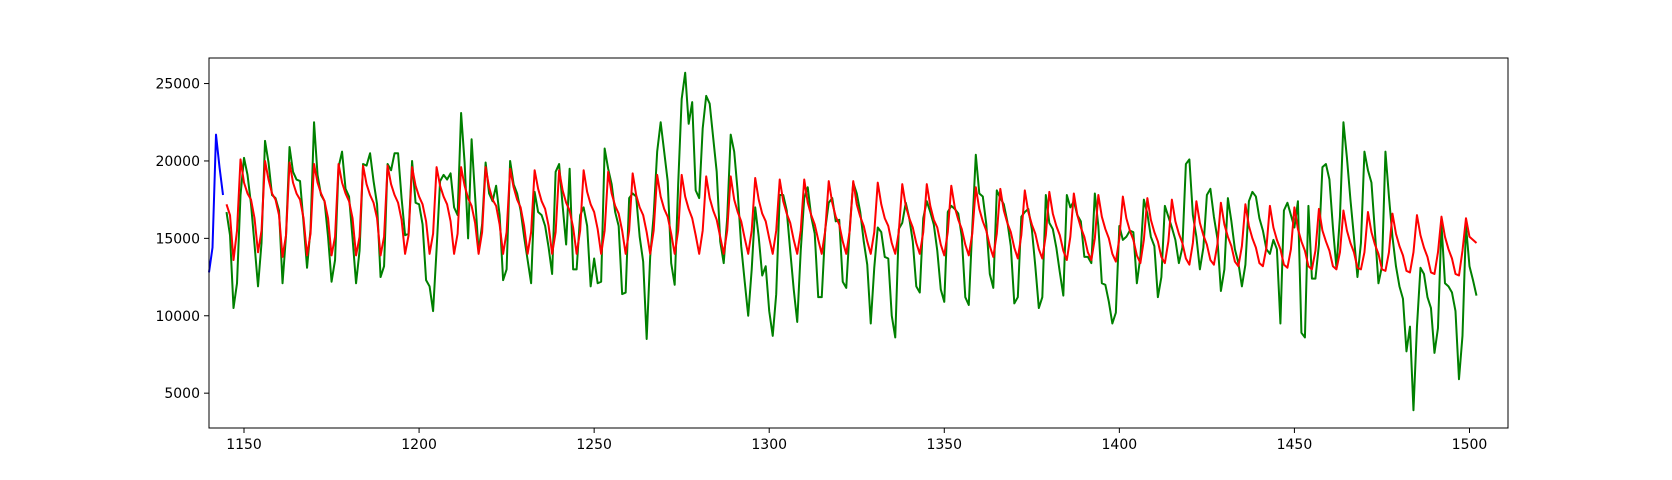 The height and width of the screenshot is (480, 1672). I want to click on x-tick-label: 1350, so click(944, 445).